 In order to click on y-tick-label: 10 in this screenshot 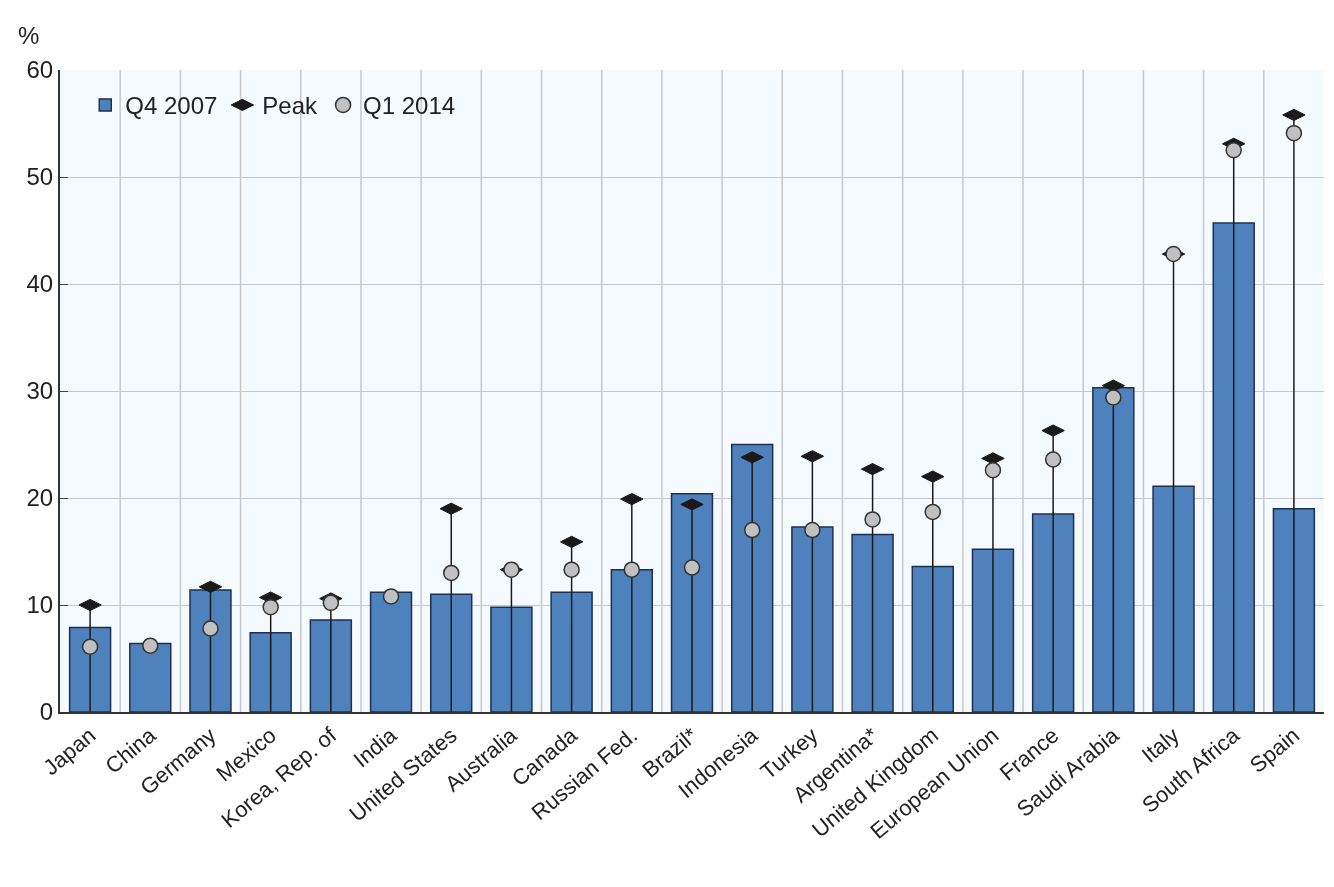, I will do `click(40, 605)`.